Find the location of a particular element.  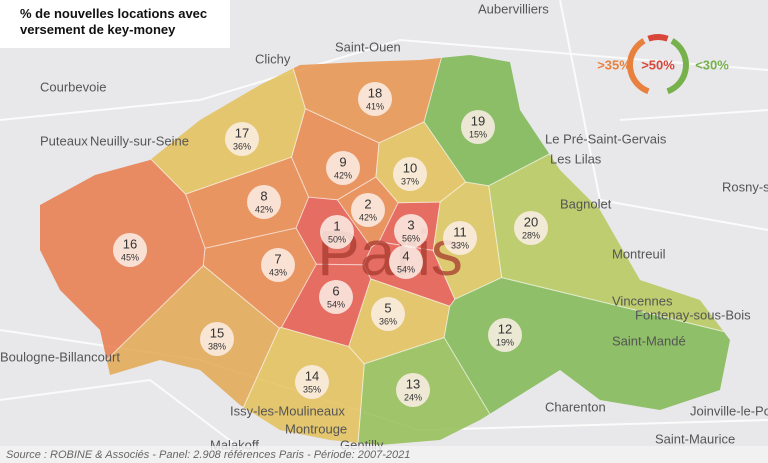

legend: >35% >50% <30% is located at coordinates (663, 64).